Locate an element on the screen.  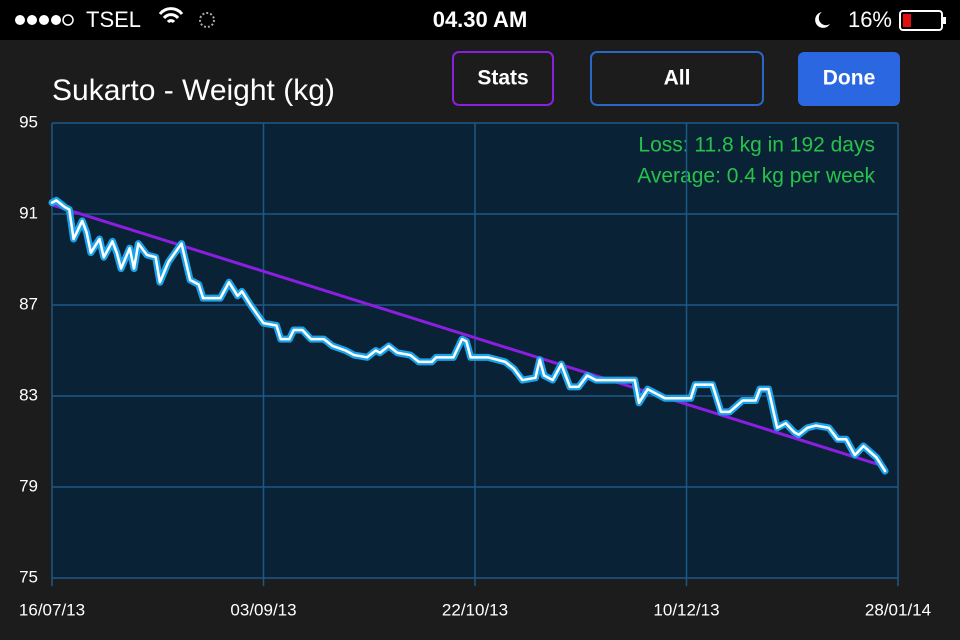
y-tick-label: 91 is located at coordinates (28, 212).